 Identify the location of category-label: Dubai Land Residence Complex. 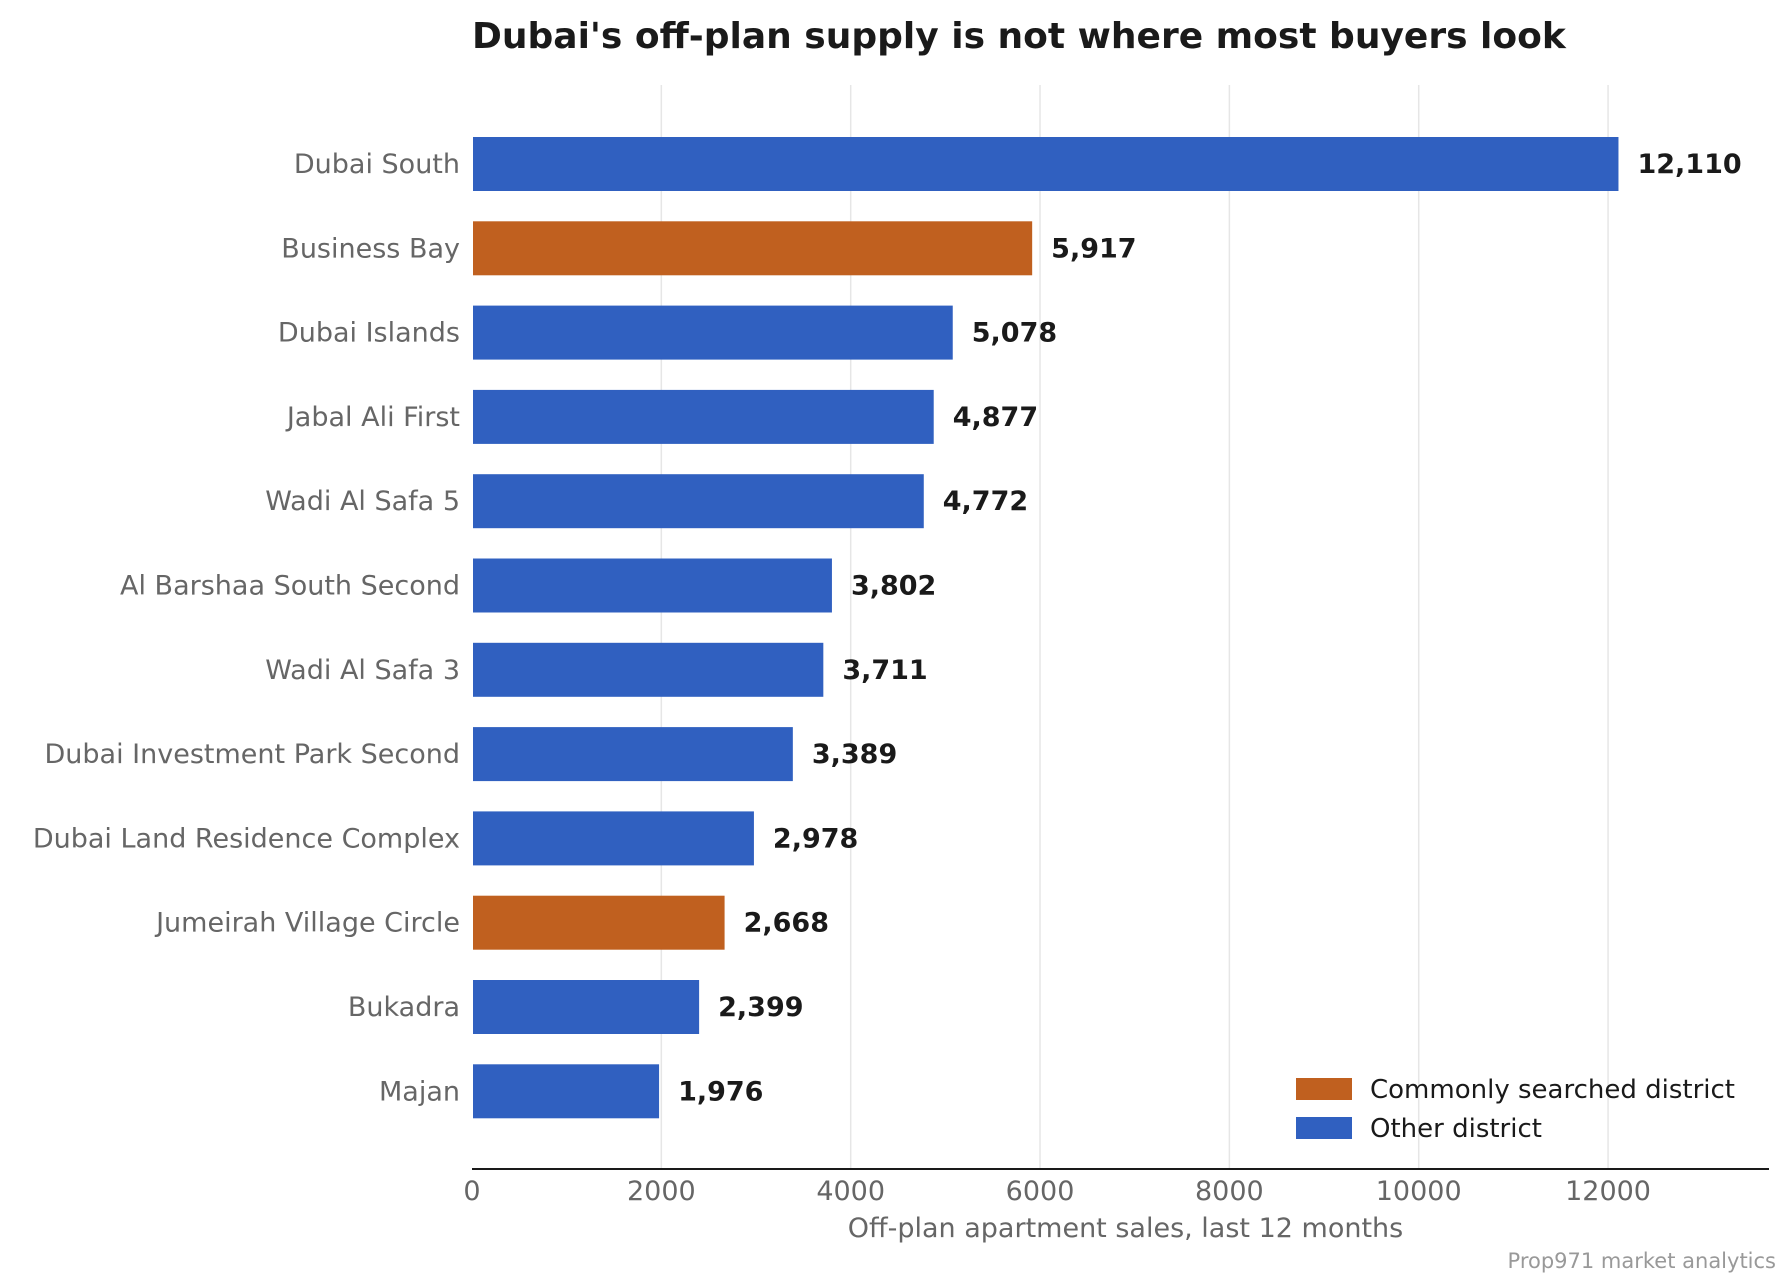
(246, 838).